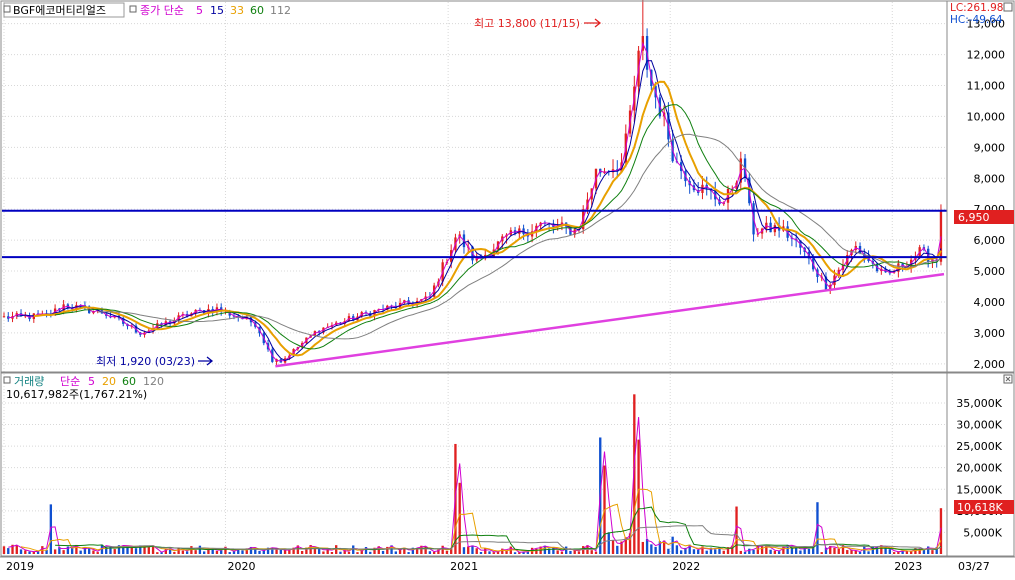 The height and width of the screenshot is (580, 1015). I want to click on ma-toggle-icon, so click(133, 9).